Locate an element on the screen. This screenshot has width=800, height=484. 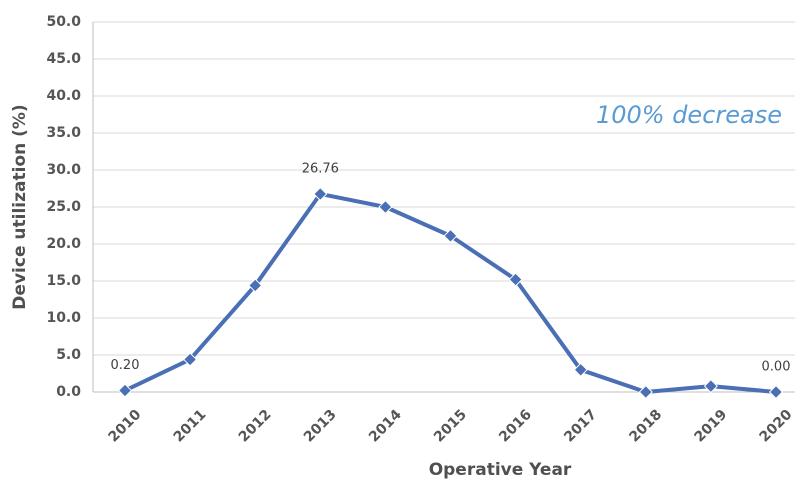
x-tick-label: 2016 is located at coordinates (515, 426).